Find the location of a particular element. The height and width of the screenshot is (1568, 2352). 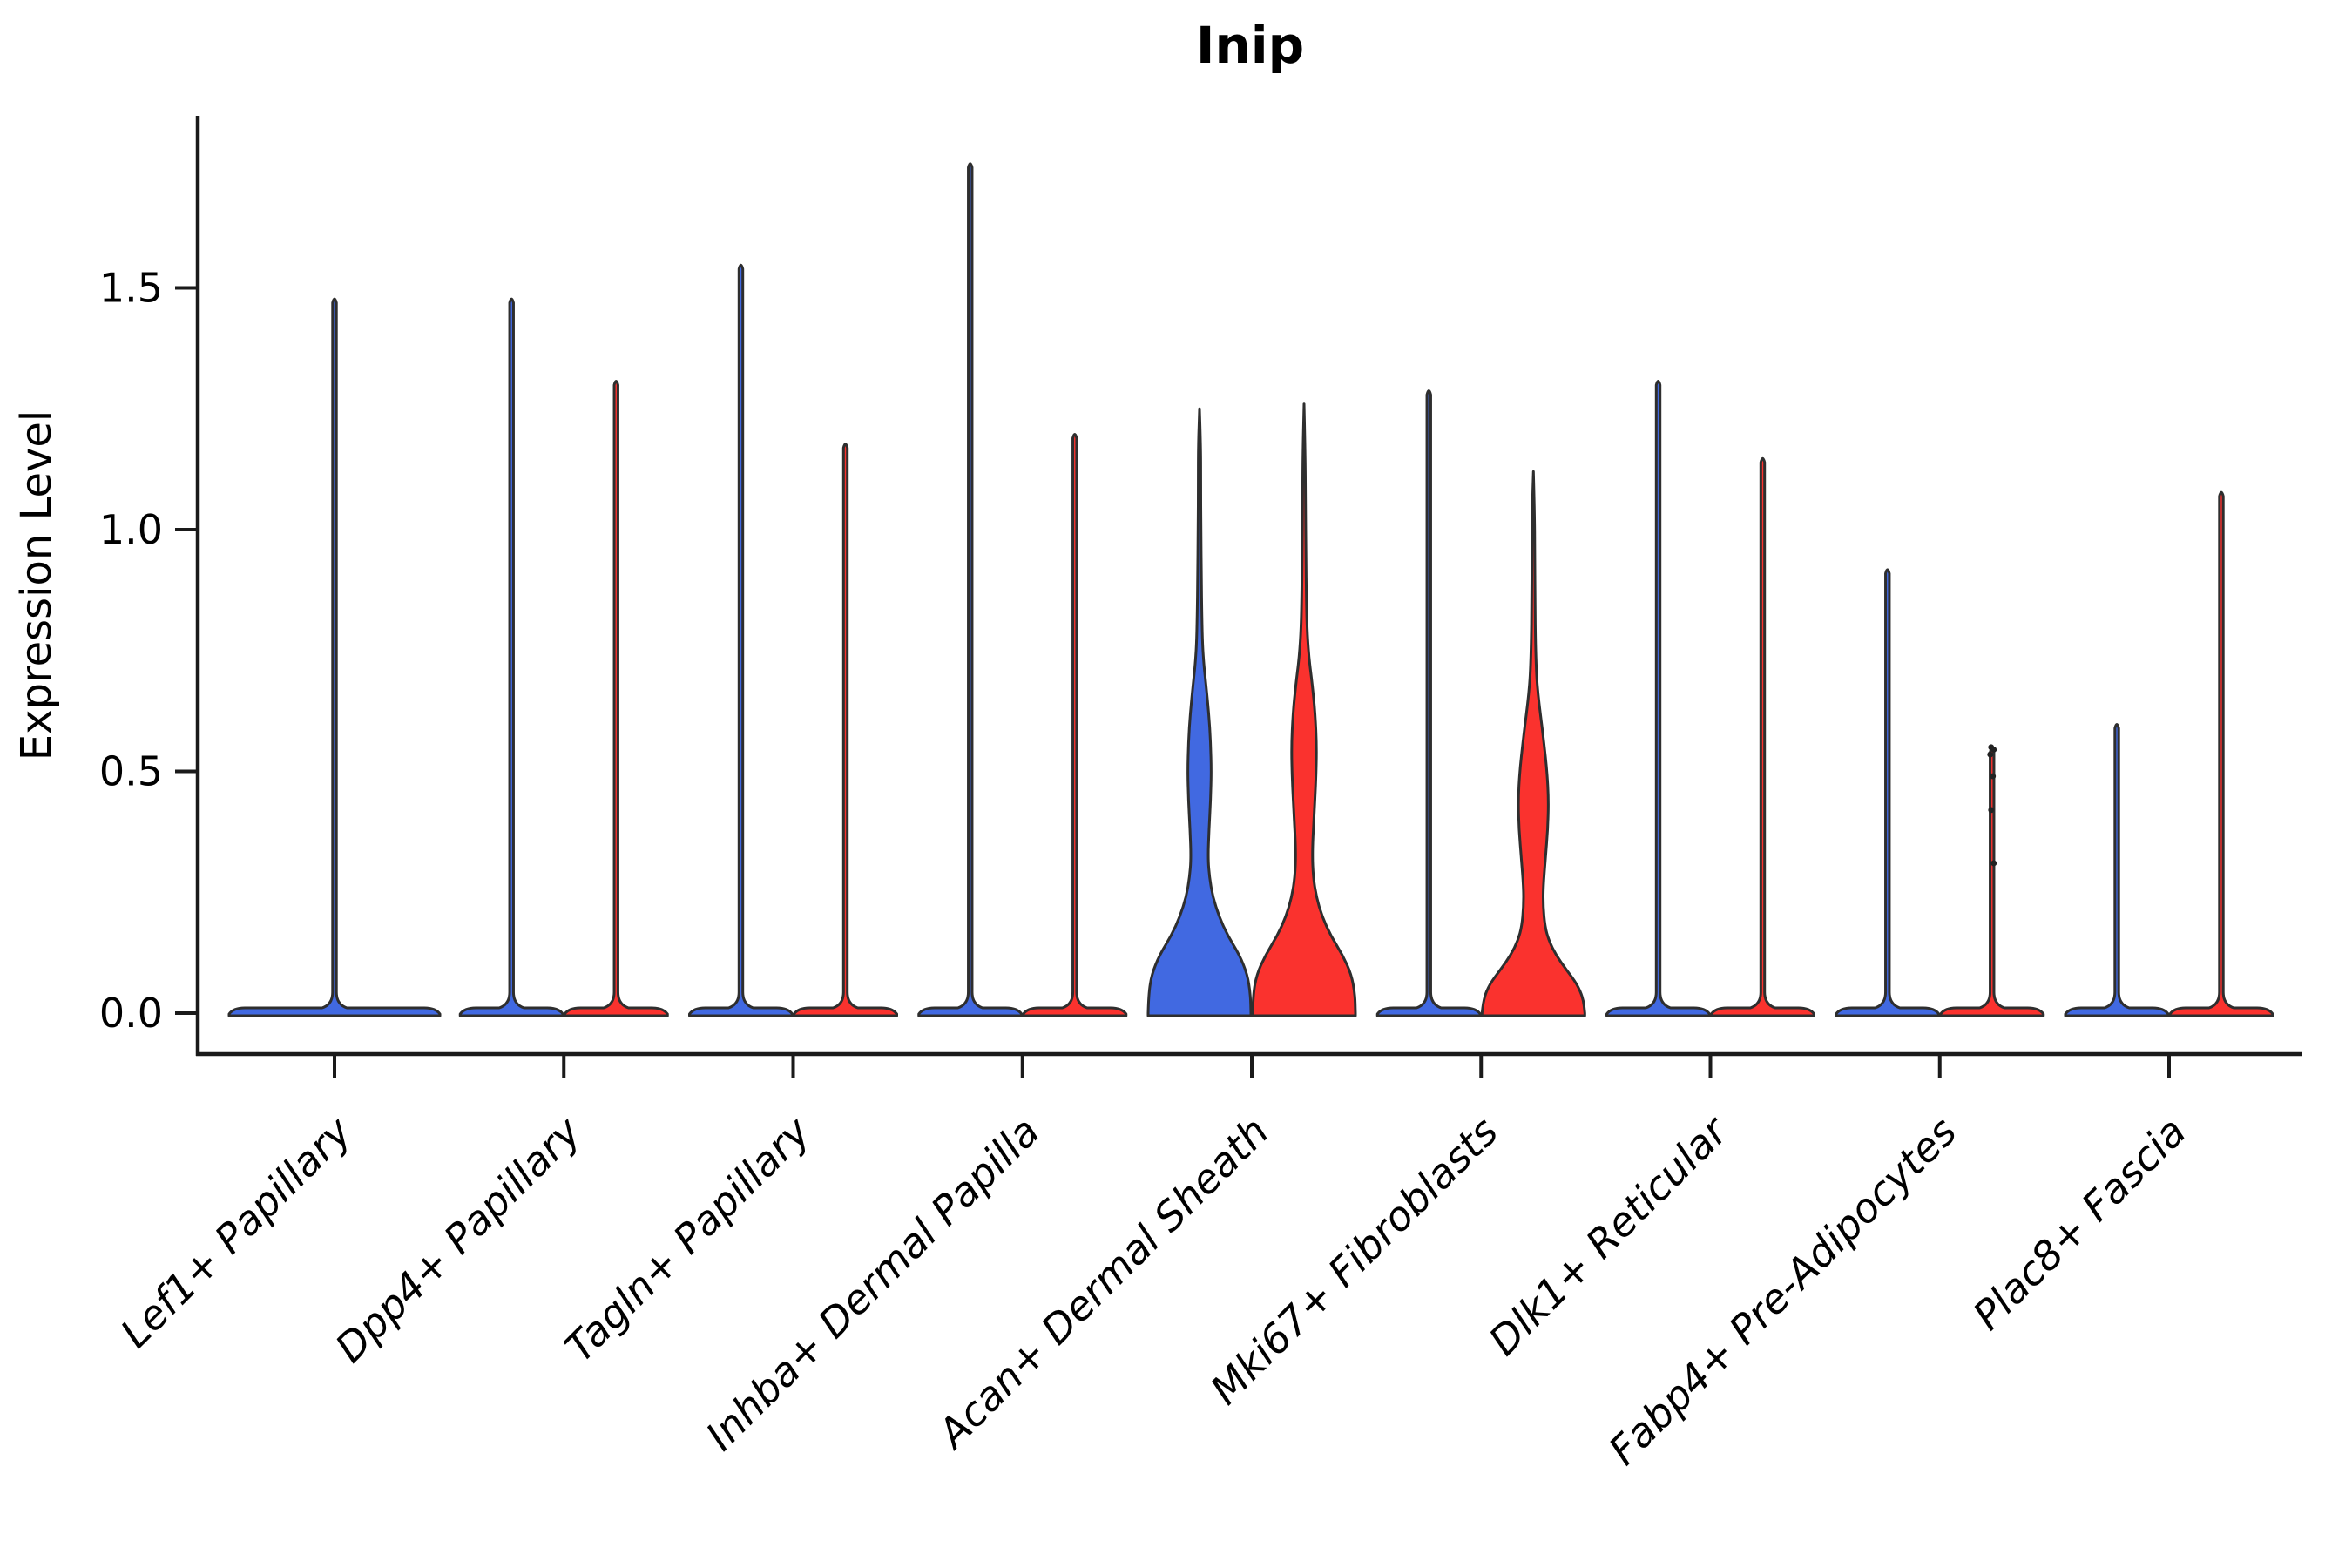

x-tick-label-lef1-papillary: Lef1+ Papillary is located at coordinates (236, 1231).